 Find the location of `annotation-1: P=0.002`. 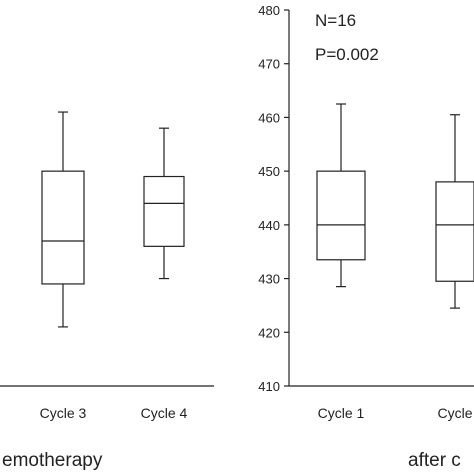

annotation-1: P=0.002 is located at coordinates (347, 54).